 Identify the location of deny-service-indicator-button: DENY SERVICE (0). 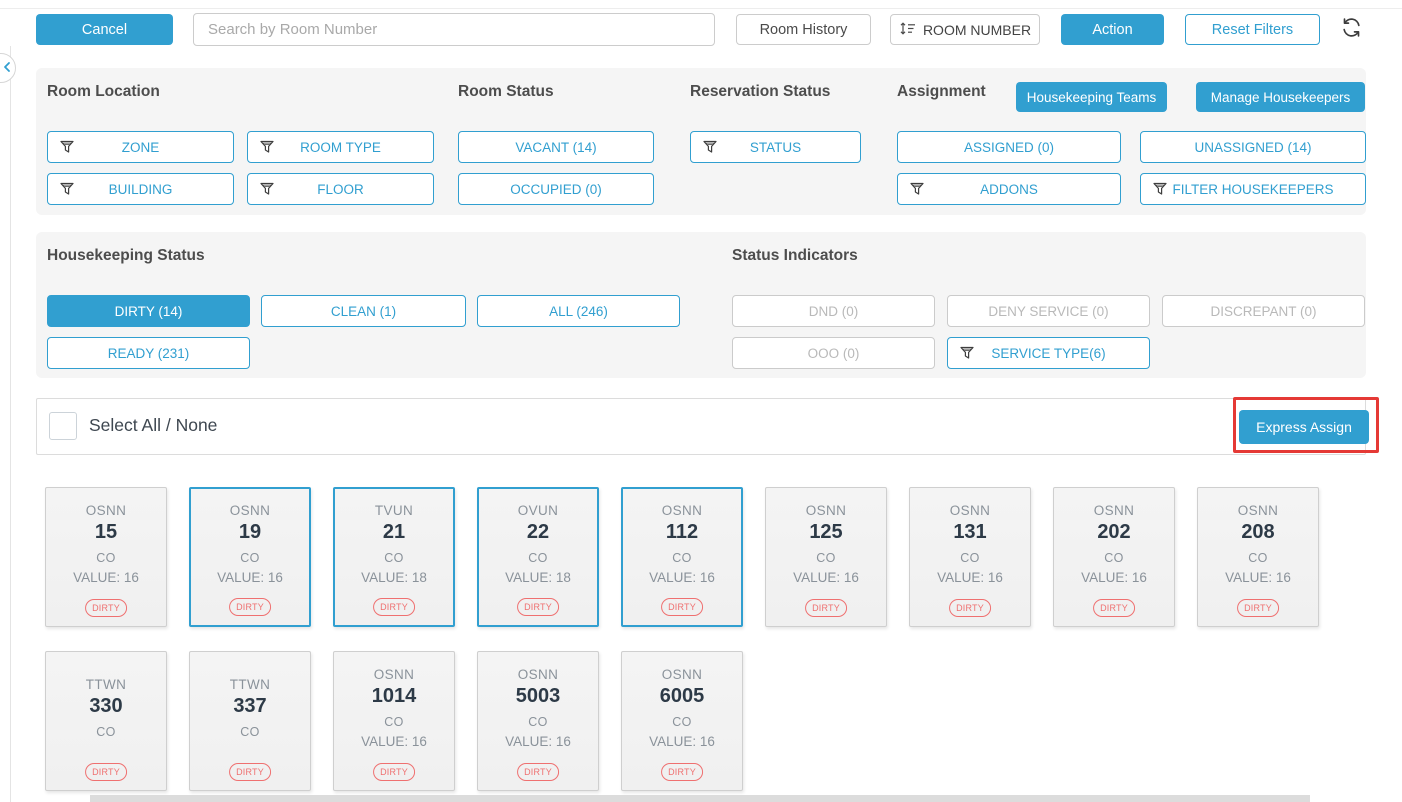
(1048, 311).